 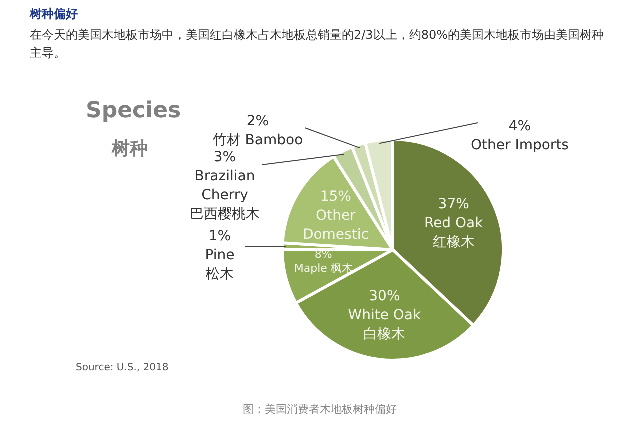 I want to click on slice-label: Pine 松木, so click(x=220, y=265).